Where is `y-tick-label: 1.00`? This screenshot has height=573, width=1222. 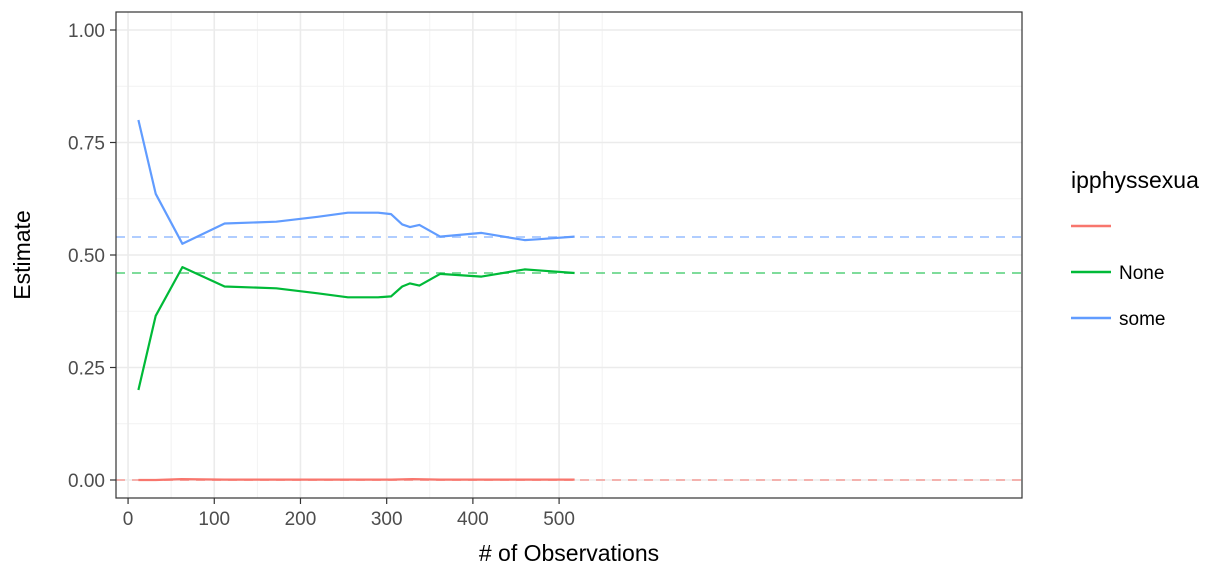
y-tick-label: 1.00 is located at coordinates (86, 31).